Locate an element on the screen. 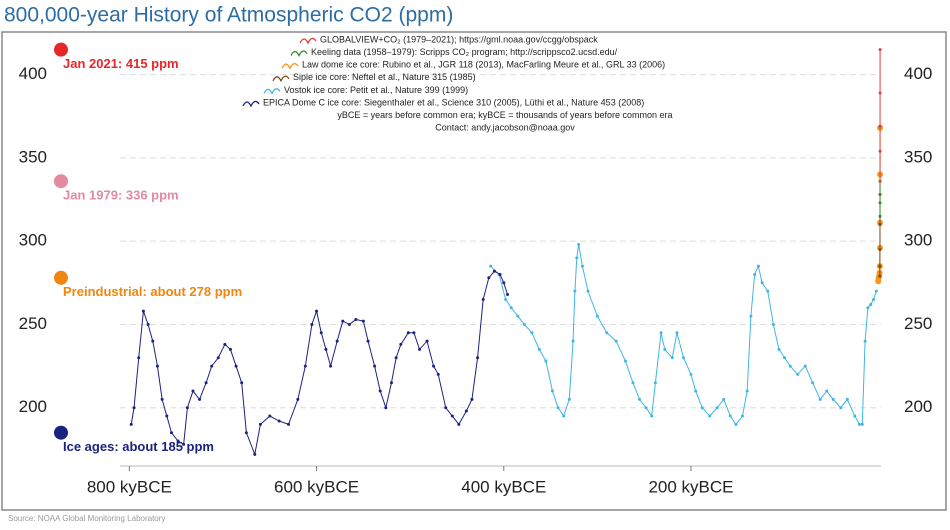 This screenshot has height=530, width=950. x-tick-label: 200 kyBCE is located at coordinates (690, 486).